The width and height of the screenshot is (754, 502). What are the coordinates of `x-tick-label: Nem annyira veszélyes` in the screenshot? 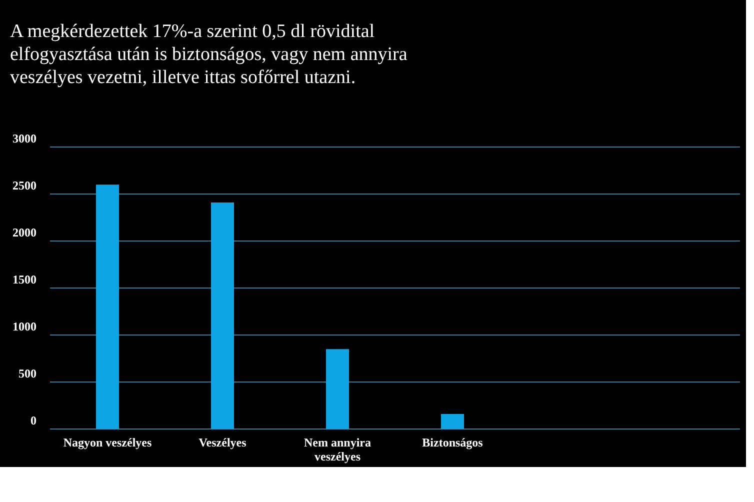 It's located at (337, 450).